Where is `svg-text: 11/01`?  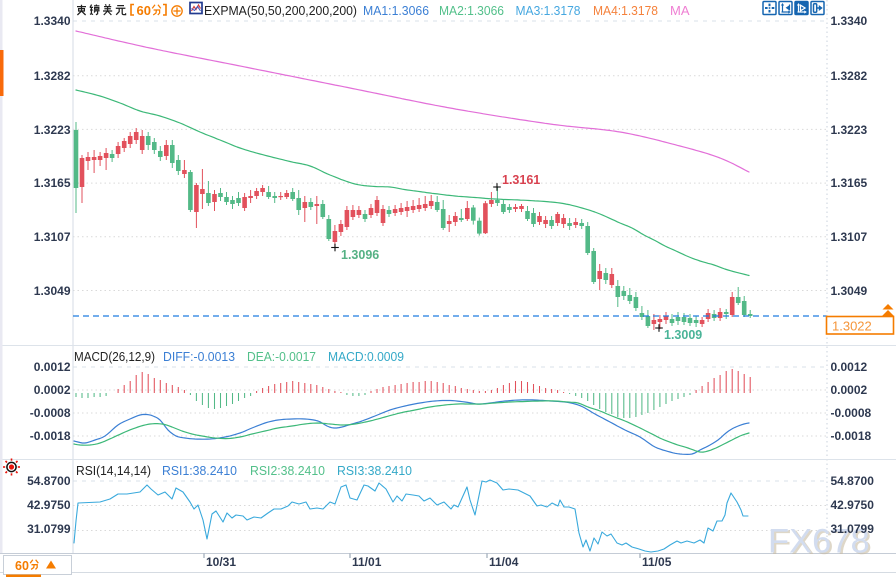 svg-text: 11/01 is located at coordinates (367, 562).